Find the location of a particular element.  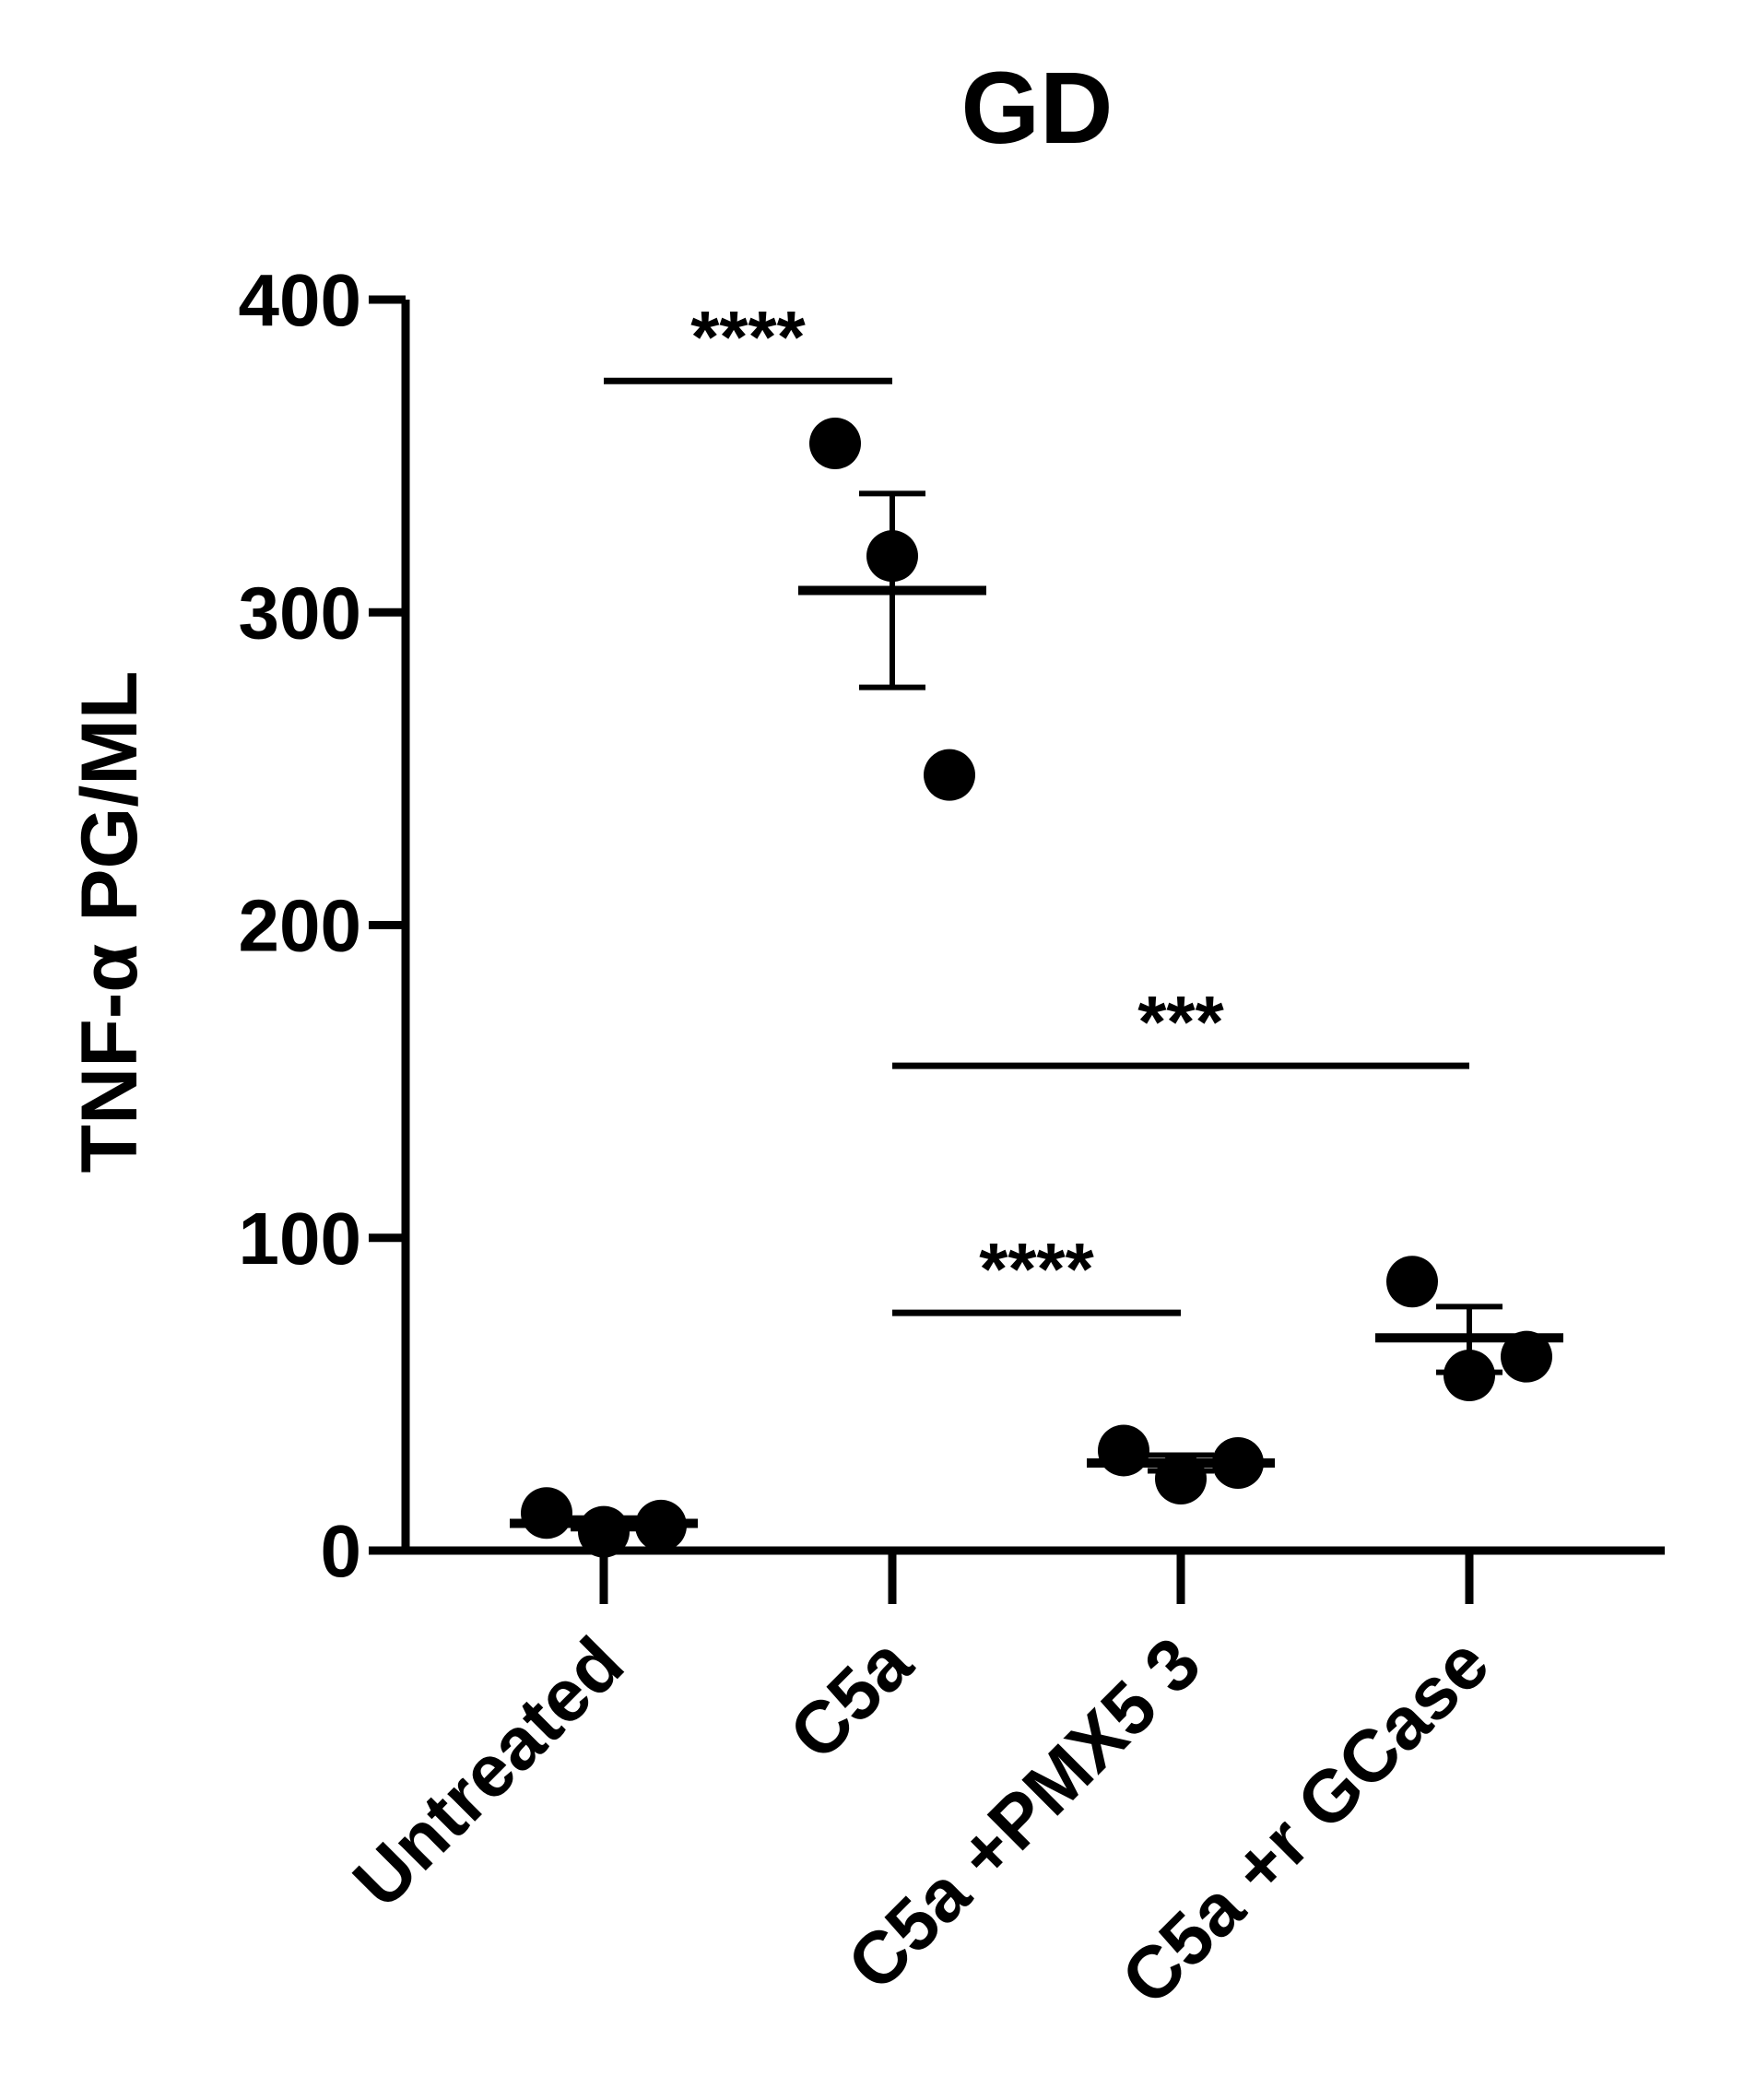

y-tick-label: 0 is located at coordinates (342, 1551).